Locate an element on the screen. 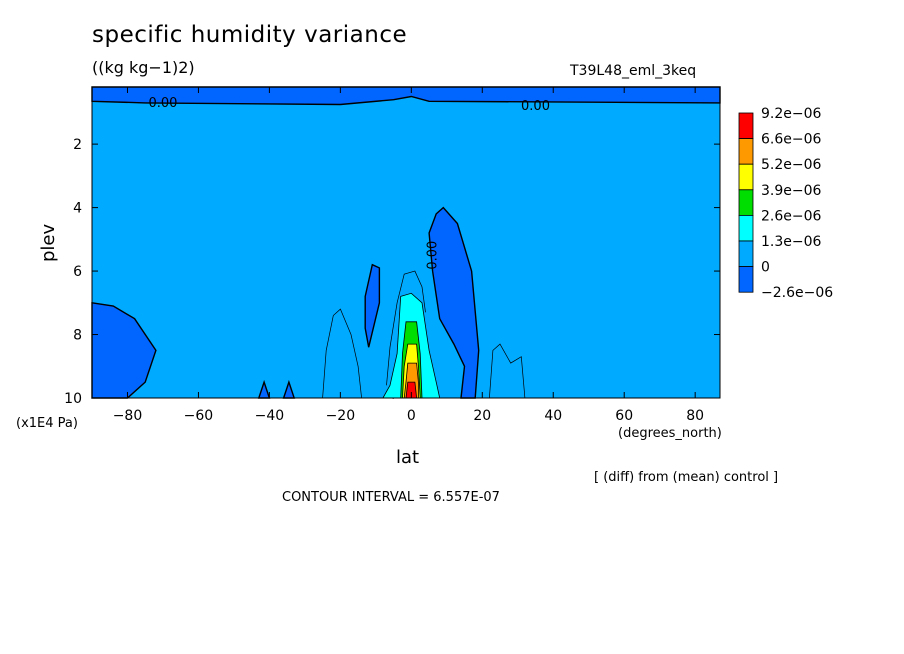 The width and height of the screenshot is (904, 654). chart-units: ((kg kg−1)2) is located at coordinates (143, 67).